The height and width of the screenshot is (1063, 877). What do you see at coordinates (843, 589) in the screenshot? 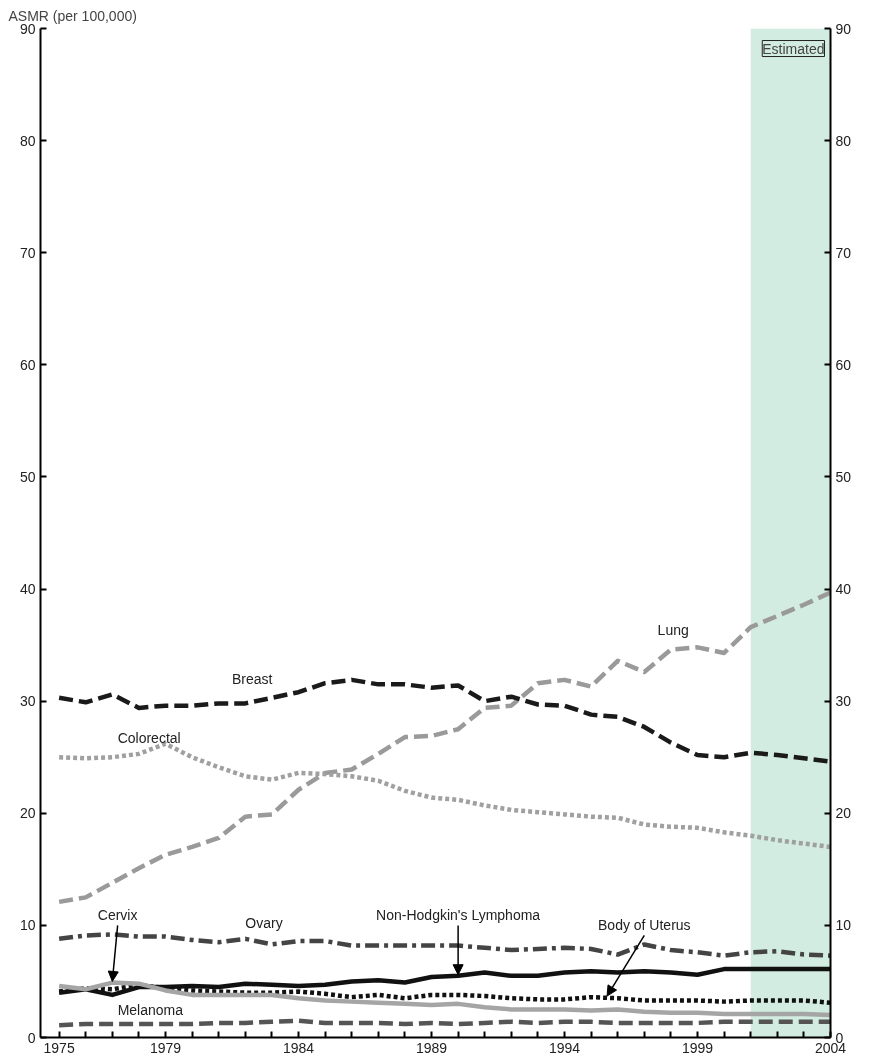
I see `y2-tick-label: 40` at bounding box center [843, 589].